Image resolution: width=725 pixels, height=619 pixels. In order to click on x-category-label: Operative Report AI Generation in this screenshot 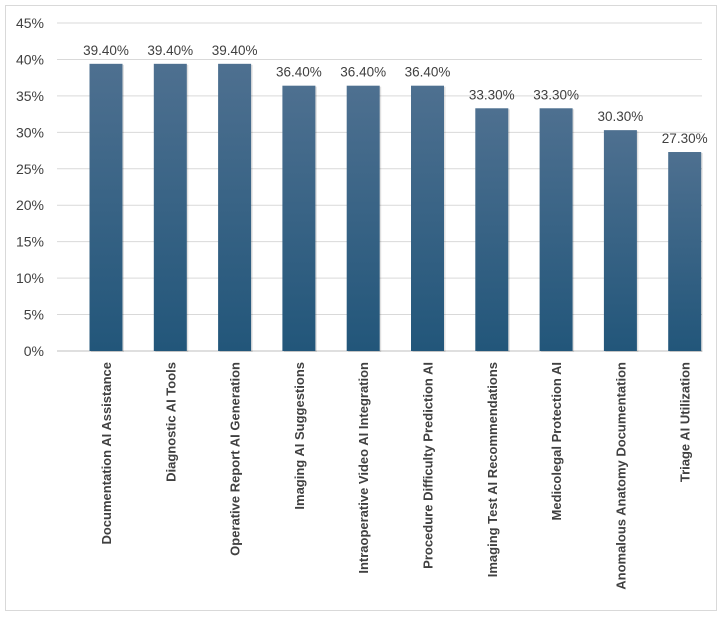, I will do `click(235, 459)`.